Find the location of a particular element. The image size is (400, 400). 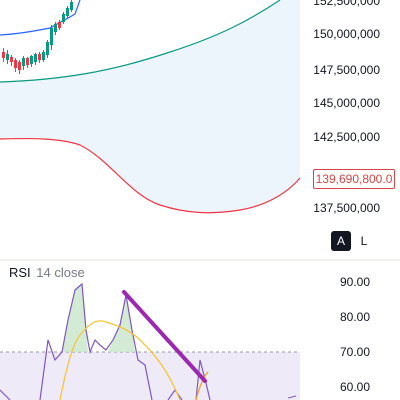

log-scale-button: L is located at coordinates (364, 241).